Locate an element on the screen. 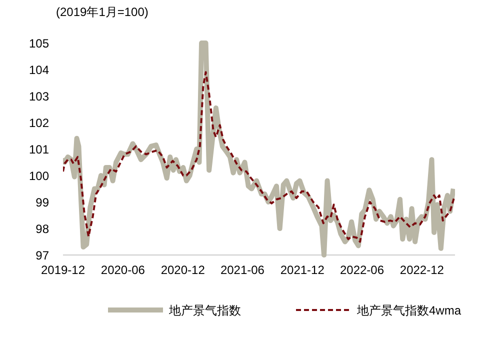 This screenshot has width=488, height=340. x-tick-label: 2022-06 is located at coordinates (362, 270).